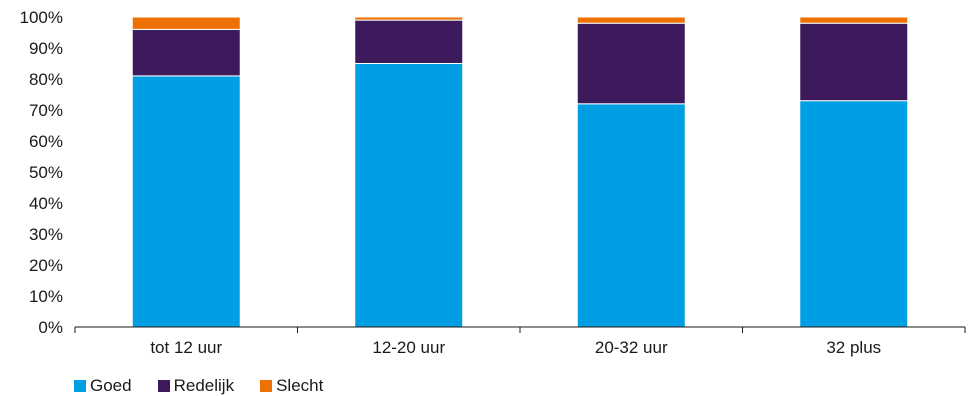 The height and width of the screenshot is (396, 969). I want to click on legend-swatch-redelijk, so click(163, 386).